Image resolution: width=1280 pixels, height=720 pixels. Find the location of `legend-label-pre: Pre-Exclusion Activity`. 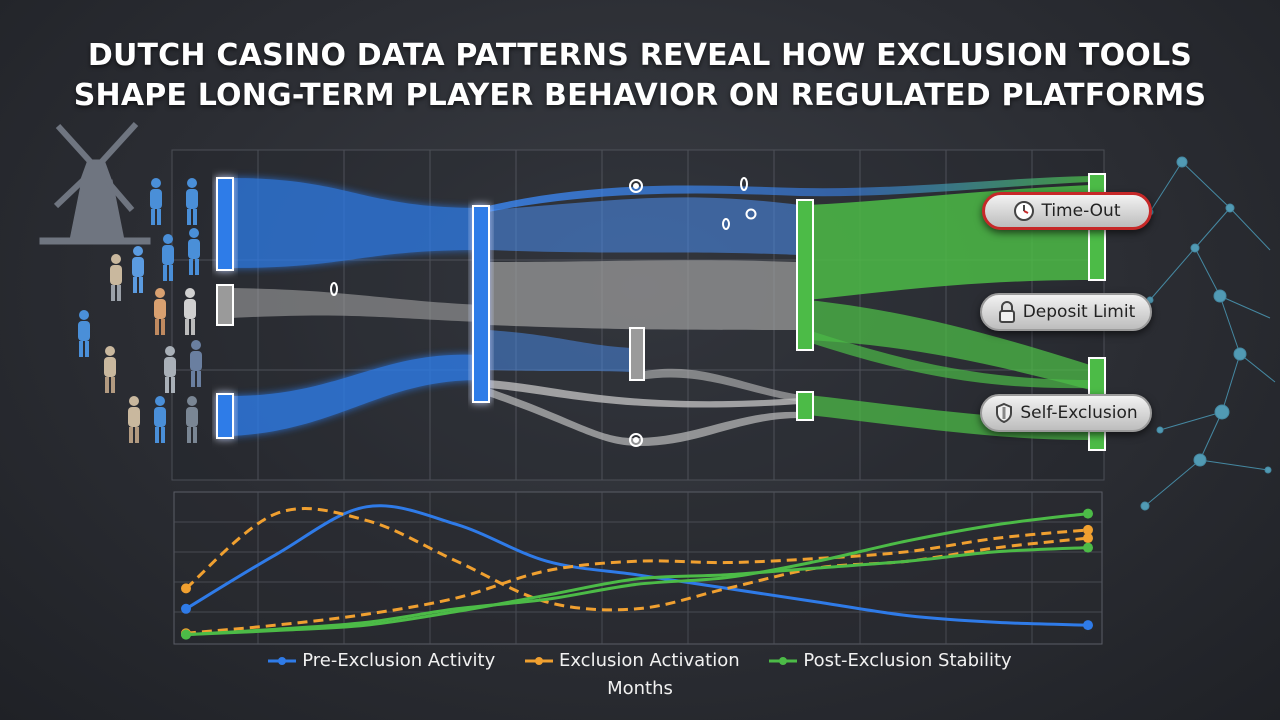

legend-label-pre: Pre-Exclusion Activity is located at coordinates (399, 660).